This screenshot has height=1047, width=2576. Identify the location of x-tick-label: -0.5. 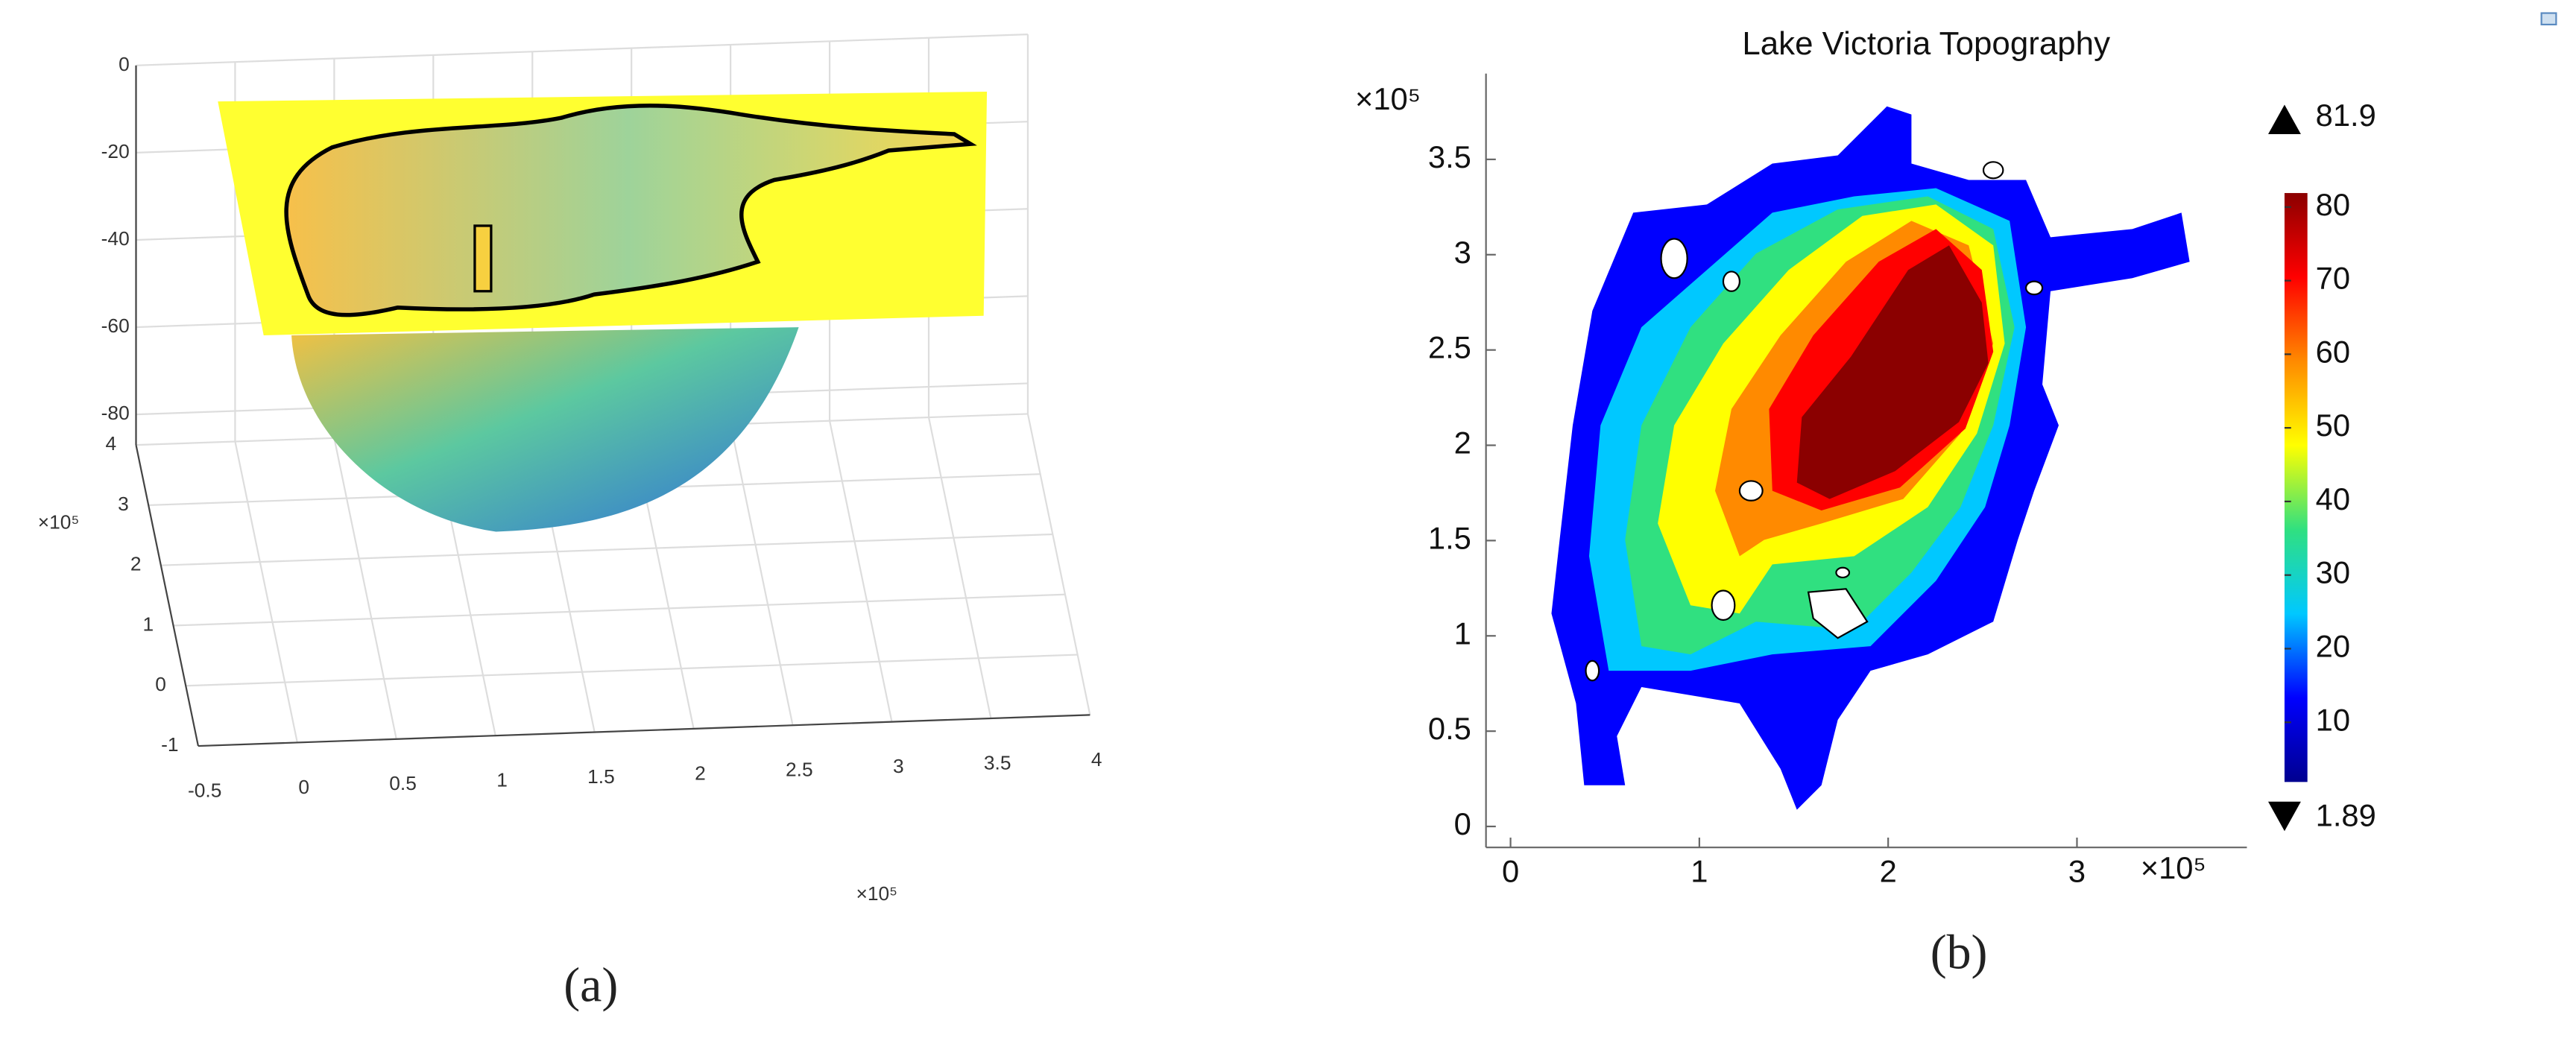
(204, 790).